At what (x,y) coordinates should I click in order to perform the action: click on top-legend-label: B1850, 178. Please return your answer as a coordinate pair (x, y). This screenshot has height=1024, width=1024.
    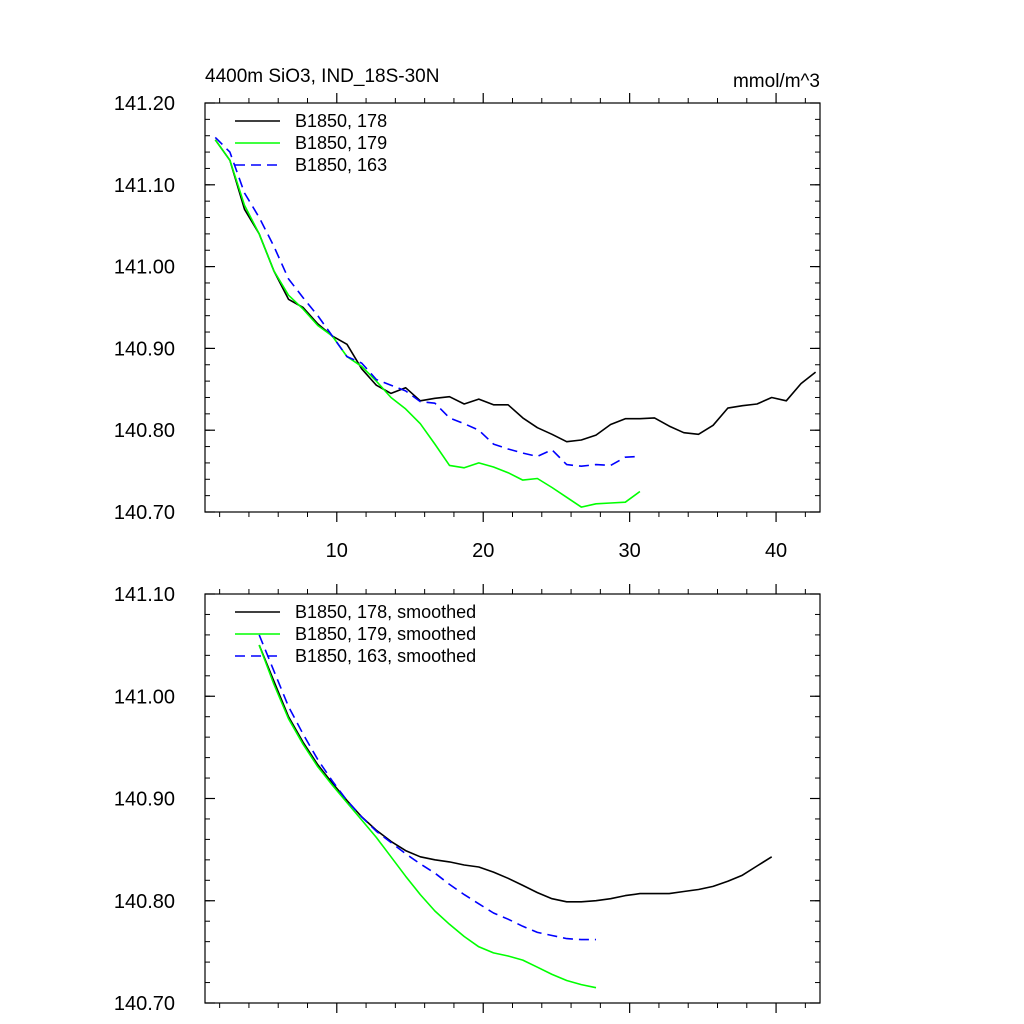
    Looking at the image, I should click on (341, 121).